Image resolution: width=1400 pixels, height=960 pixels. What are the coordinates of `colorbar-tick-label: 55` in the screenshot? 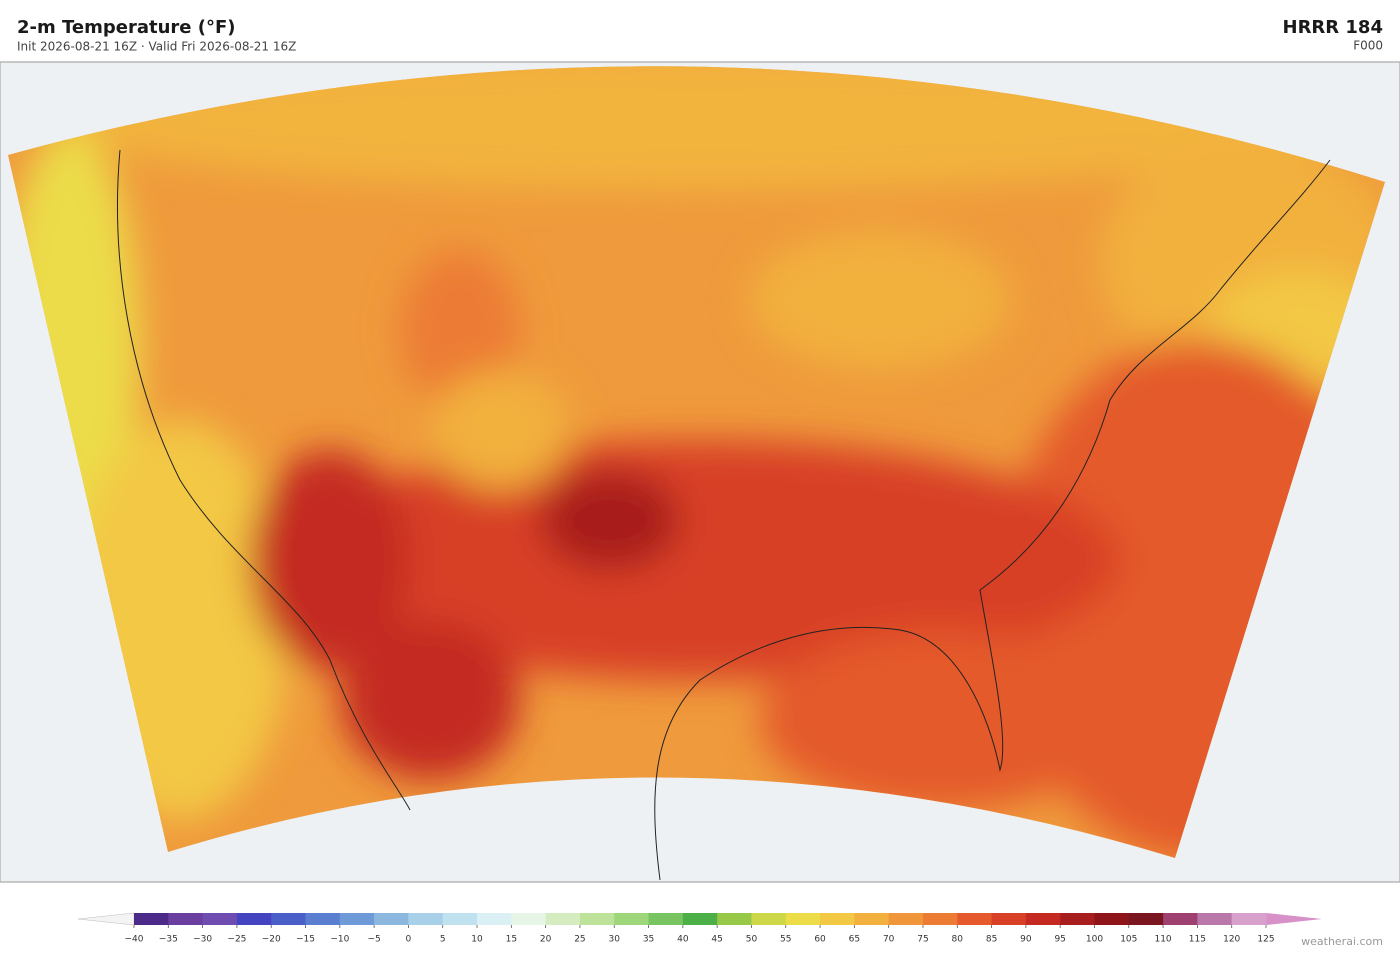 It's located at (785, 940).